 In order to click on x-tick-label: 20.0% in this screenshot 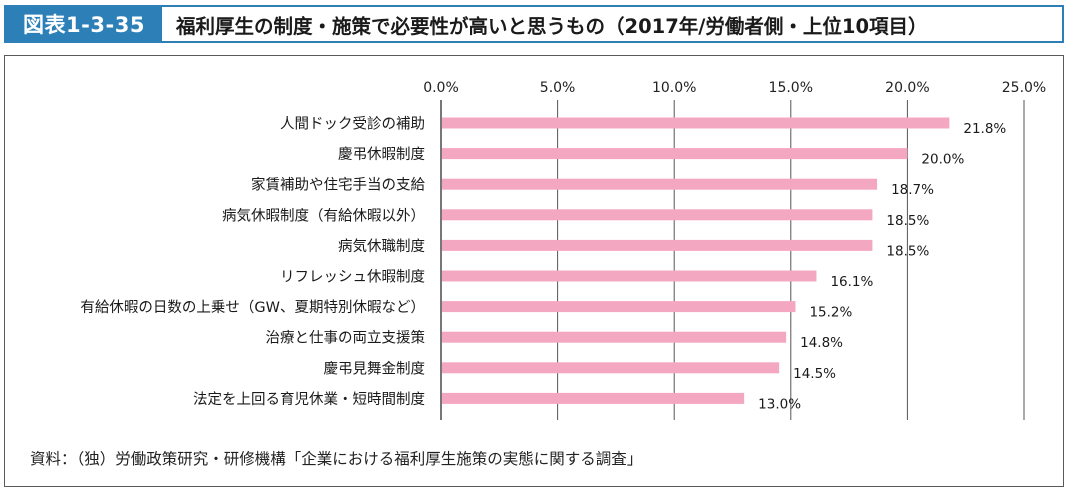, I will do `click(907, 88)`.